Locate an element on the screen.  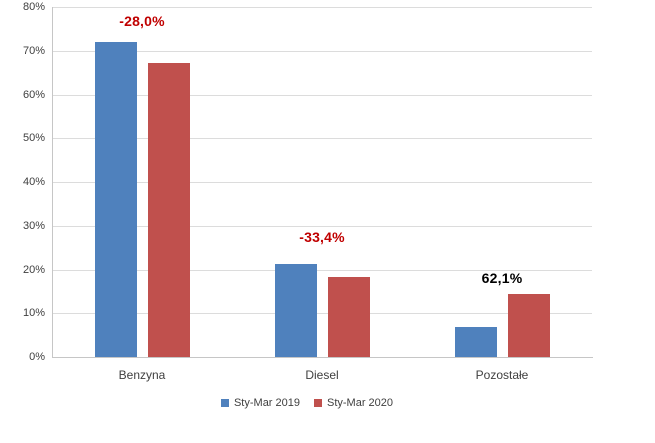
legend-item: Sty-Mar 2020 is located at coordinates (353, 403).